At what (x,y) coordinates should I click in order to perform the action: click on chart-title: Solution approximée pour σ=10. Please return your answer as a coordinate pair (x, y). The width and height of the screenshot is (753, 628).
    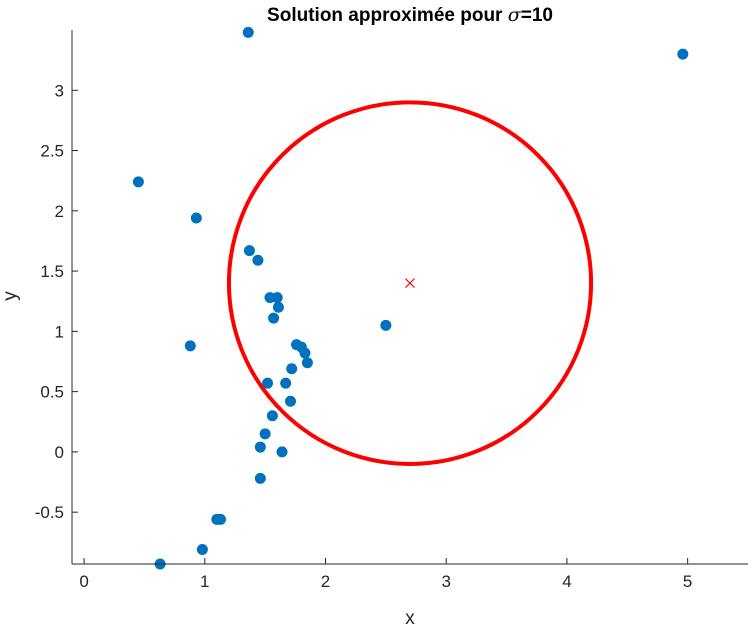
    Looking at the image, I should click on (410, 15).